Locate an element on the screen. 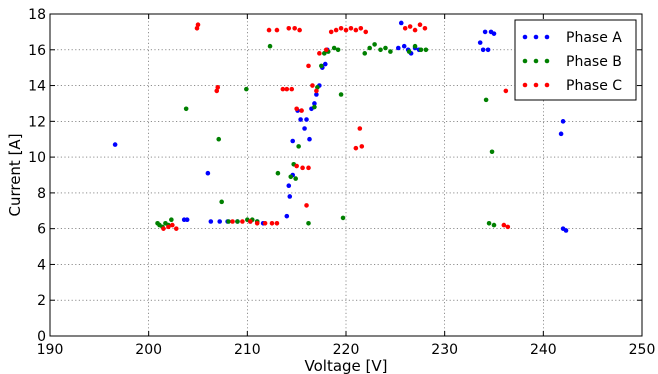 The image size is (658, 374). legend-item: Phase B is located at coordinates (572, 62).